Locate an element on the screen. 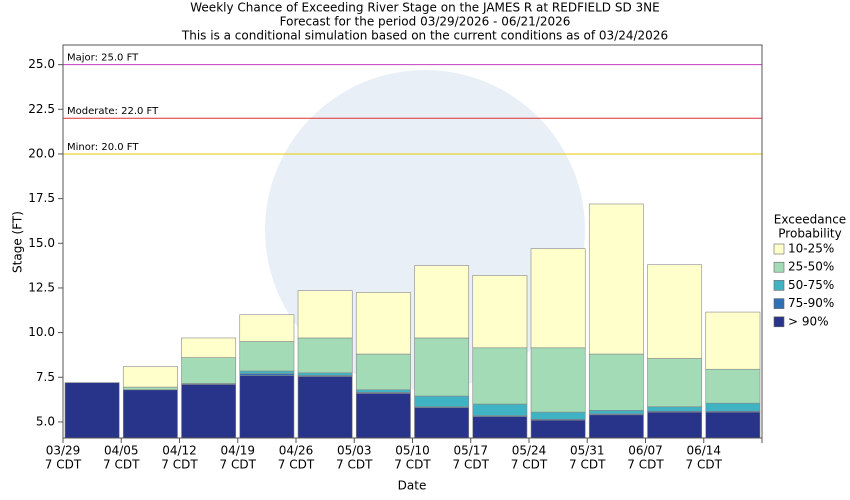  legend-label: 75-90% is located at coordinates (811, 303).